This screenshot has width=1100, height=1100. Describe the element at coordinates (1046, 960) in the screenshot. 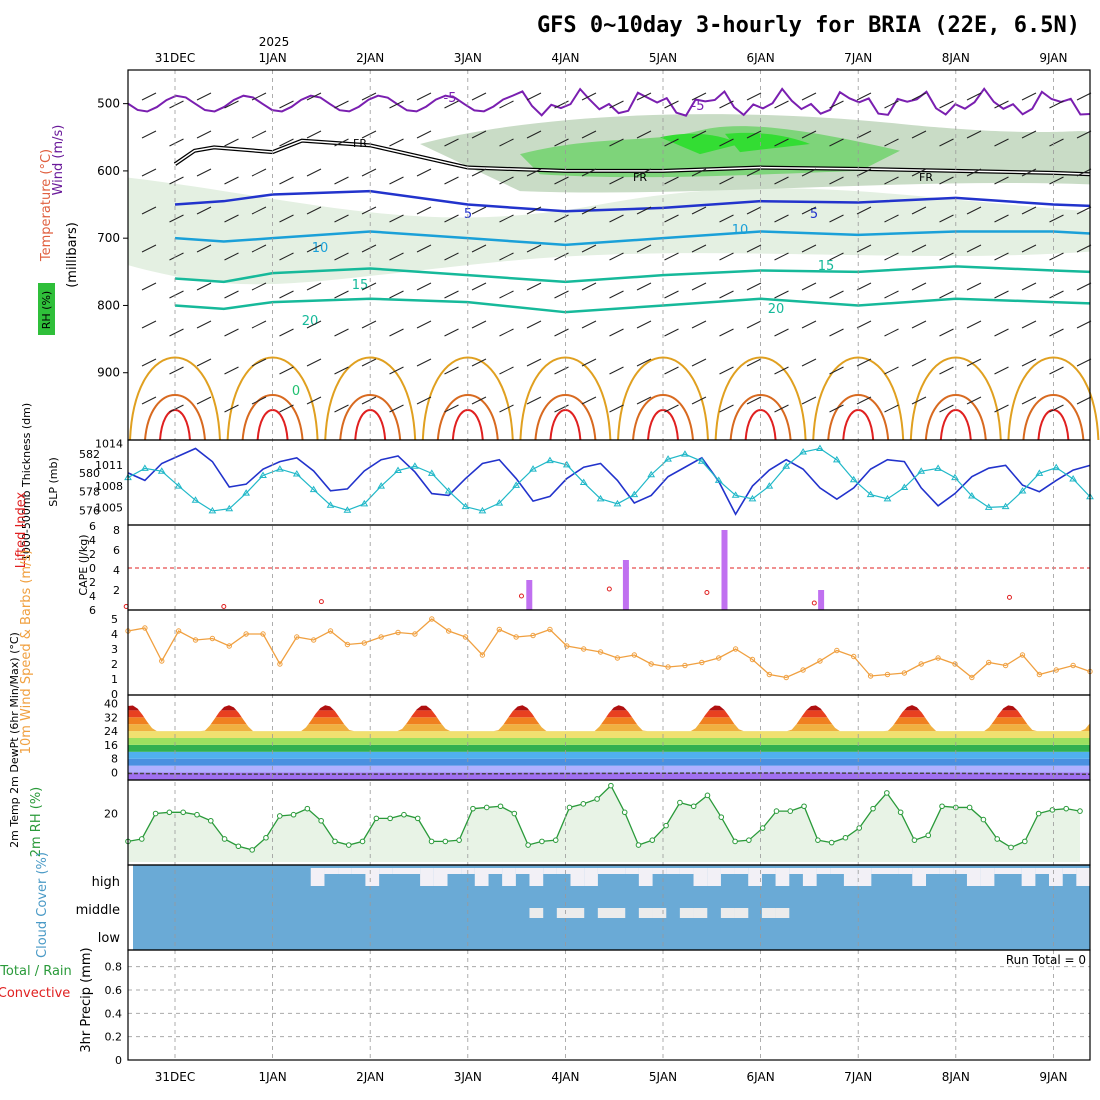

I see `run-total-label: Run Total = 0` at that location.